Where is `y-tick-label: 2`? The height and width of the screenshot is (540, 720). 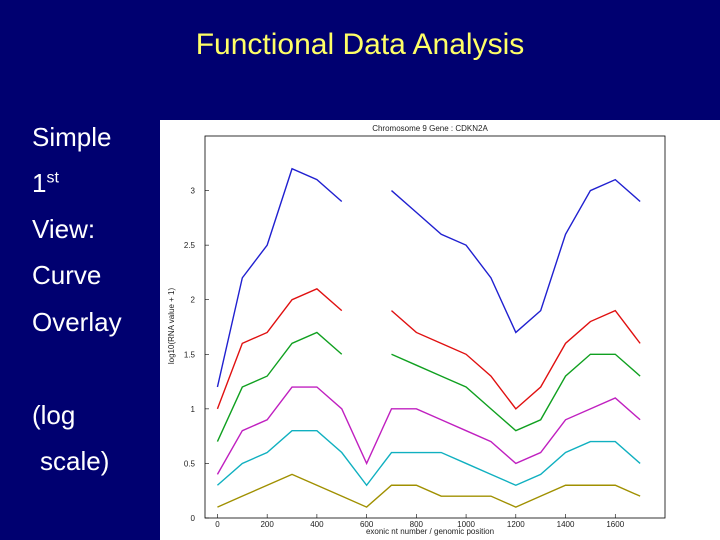 y-tick-label: 2 is located at coordinates (193, 300).